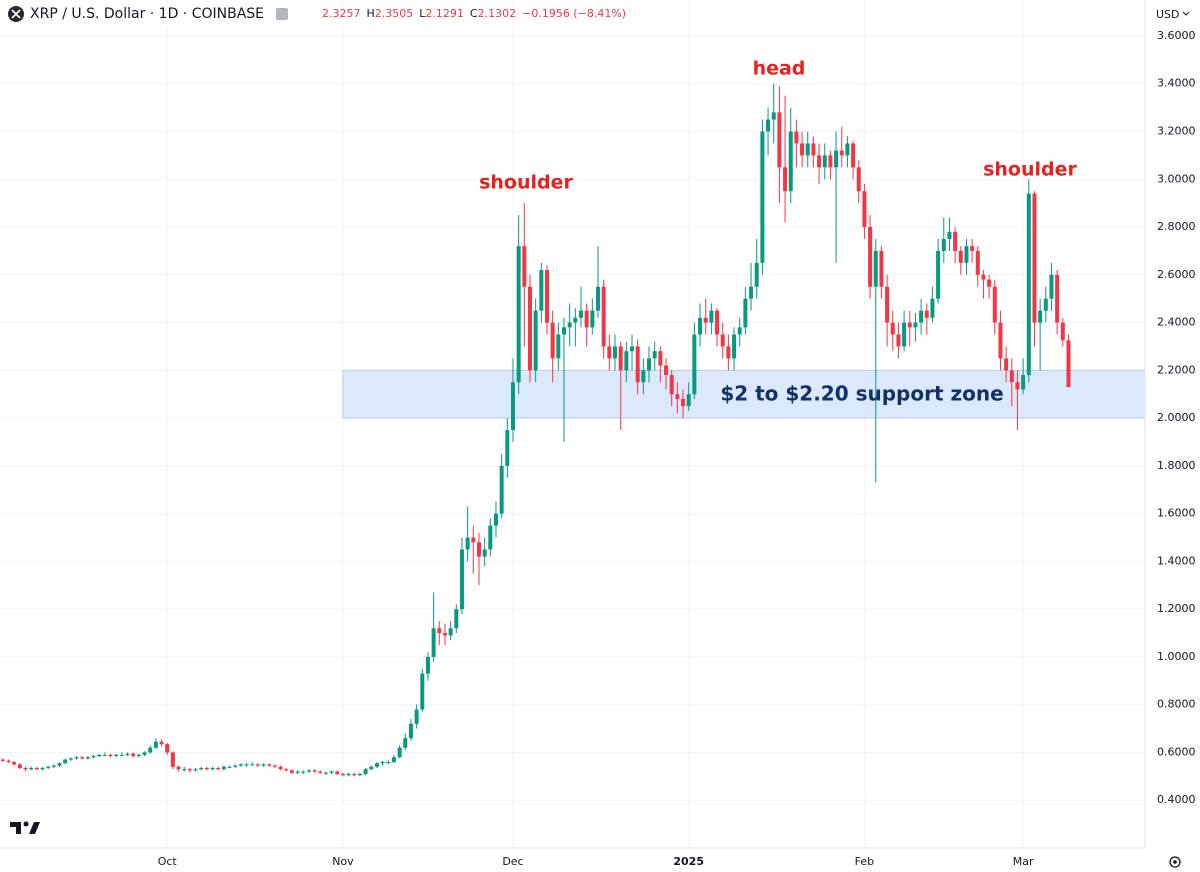 This screenshot has height=872, width=1200. Describe the element at coordinates (341, 13) in the screenshot. I see `ohlc-value: 2.3257` at that location.